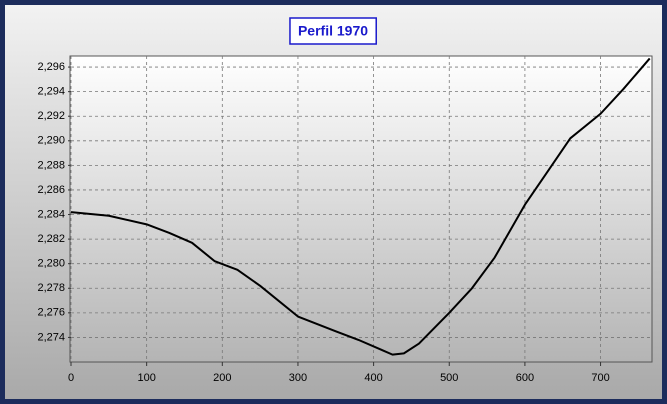 The image size is (667, 404). I want to click on y-tick-label: 2,284, so click(51, 214).